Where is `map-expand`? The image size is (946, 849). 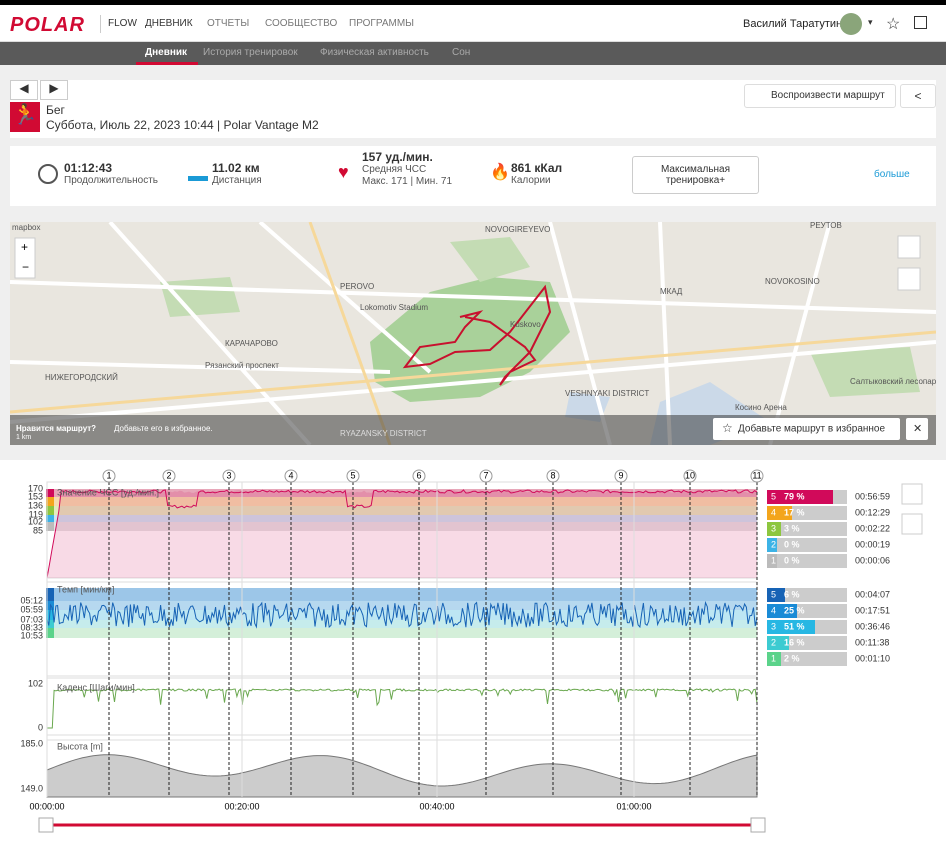 map-expand is located at coordinates (909, 279).